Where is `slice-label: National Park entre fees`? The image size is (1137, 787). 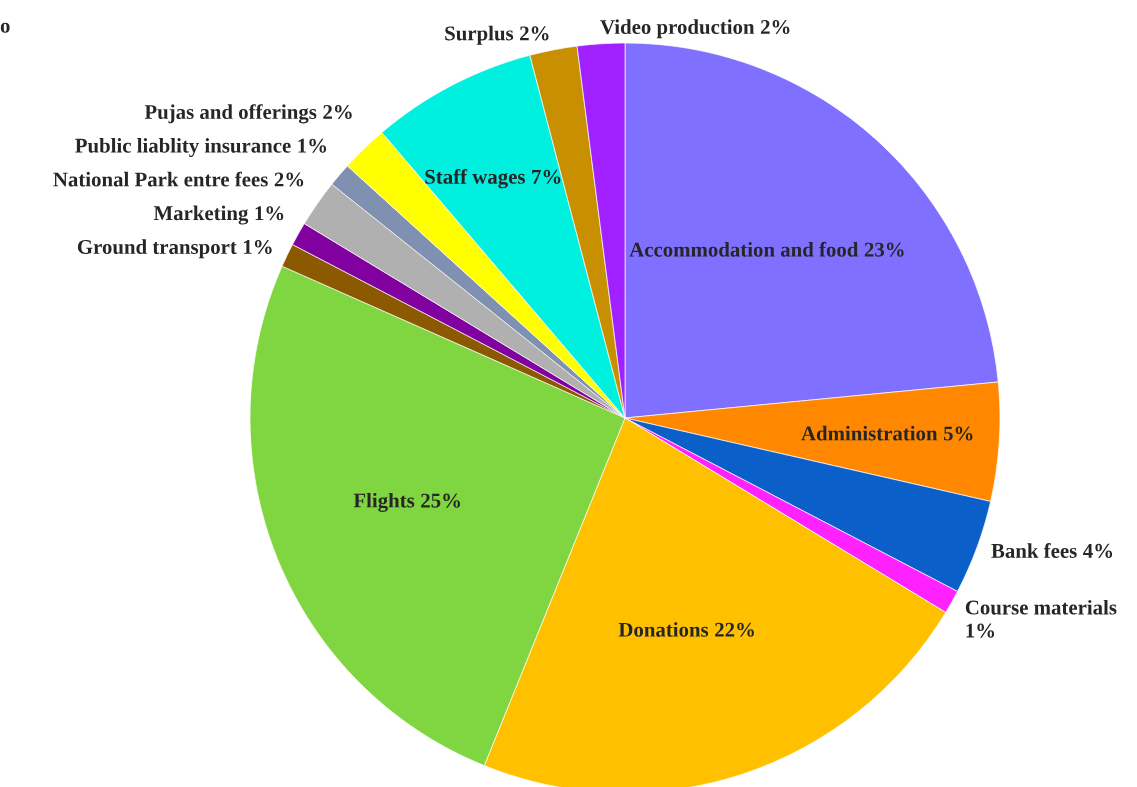
slice-label: National Park entre fees is located at coordinates (160, 179).